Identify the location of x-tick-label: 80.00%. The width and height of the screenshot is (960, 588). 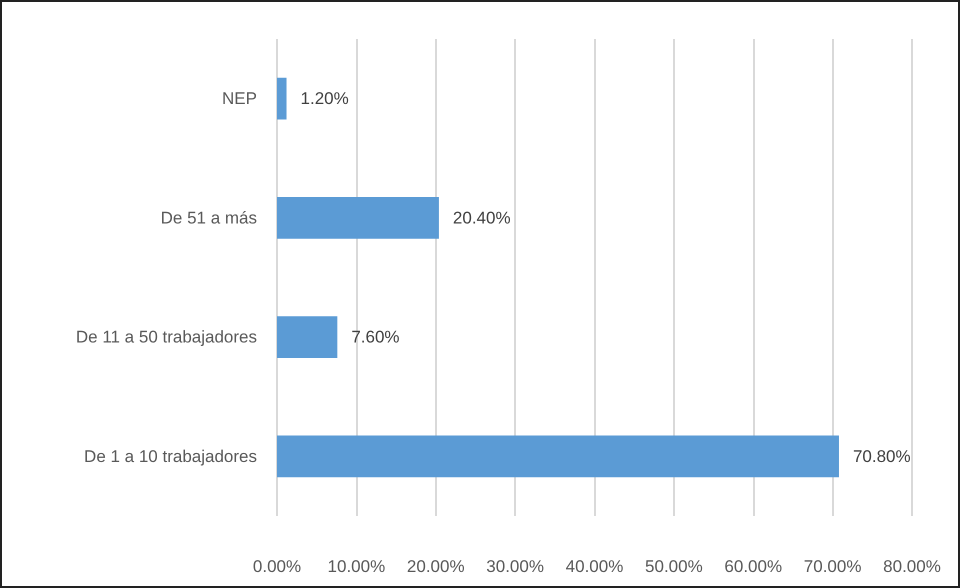
(912, 566).